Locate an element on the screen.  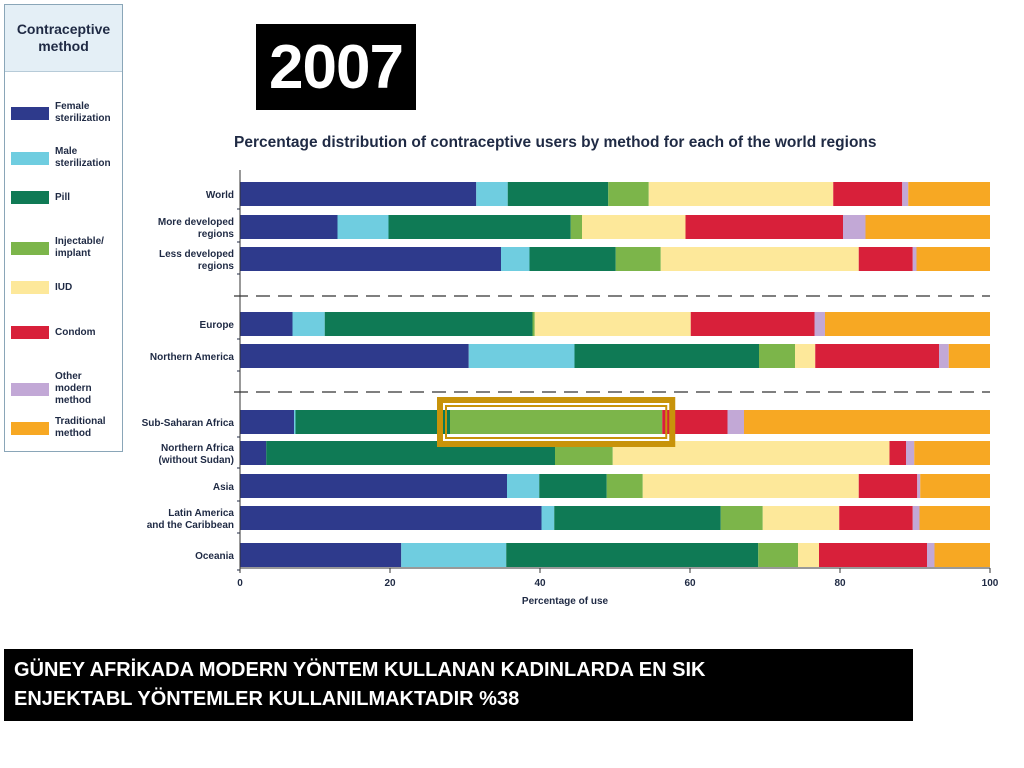
highlight-frame is located at coordinates (556, 422).